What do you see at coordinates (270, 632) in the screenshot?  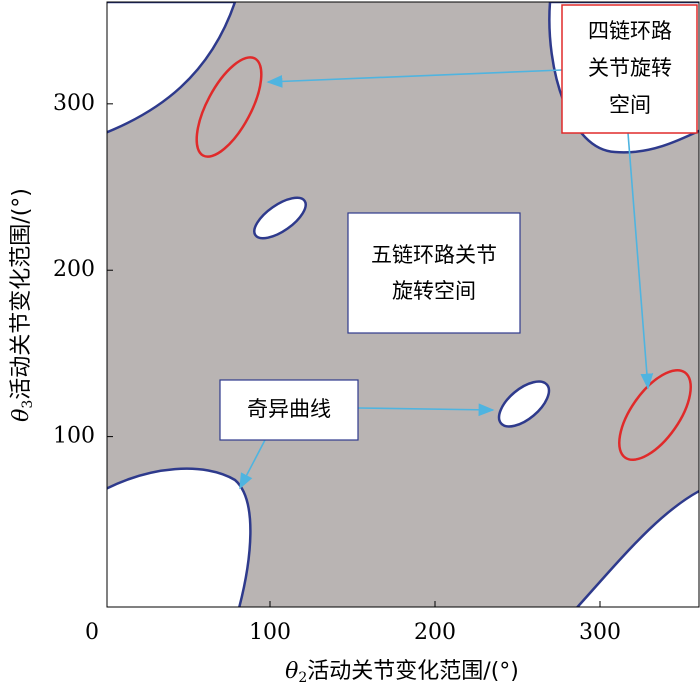 I see `x-tick-label: 100` at bounding box center [270, 632].